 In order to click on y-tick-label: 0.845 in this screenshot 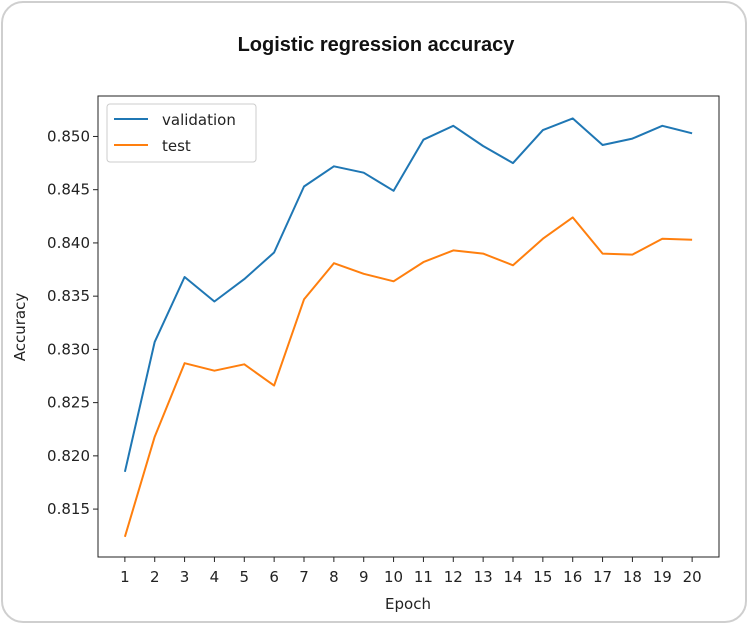, I will do `click(68, 190)`.